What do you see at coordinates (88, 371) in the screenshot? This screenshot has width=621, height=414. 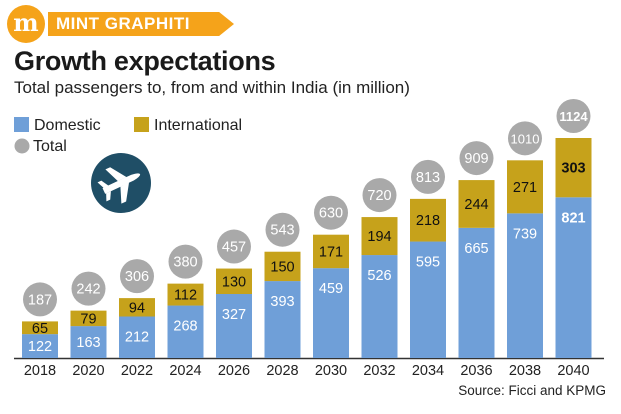 I see `x-tick-2020: 2020` at bounding box center [88, 371].